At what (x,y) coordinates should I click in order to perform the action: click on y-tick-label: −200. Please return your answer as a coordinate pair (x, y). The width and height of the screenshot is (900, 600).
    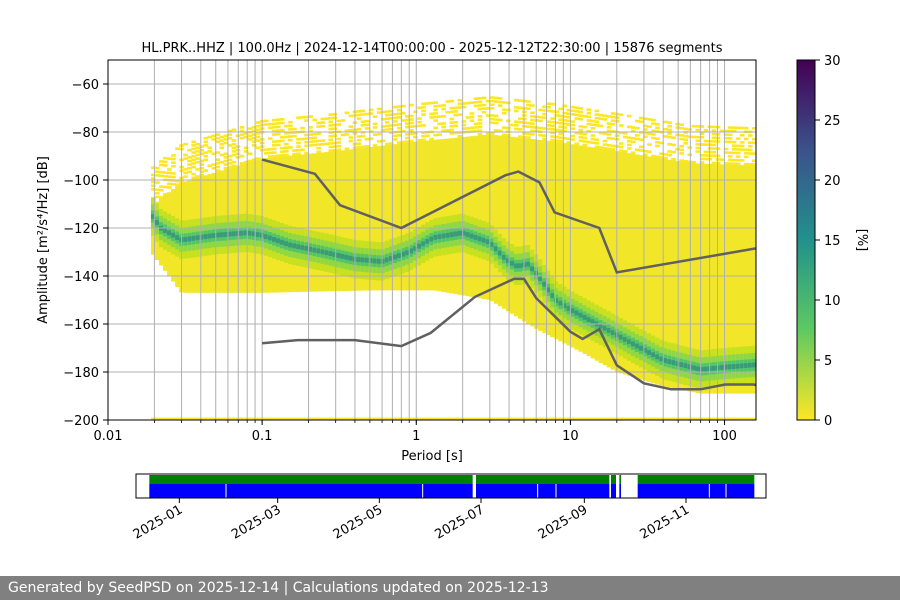
    Looking at the image, I should click on (81, 421).